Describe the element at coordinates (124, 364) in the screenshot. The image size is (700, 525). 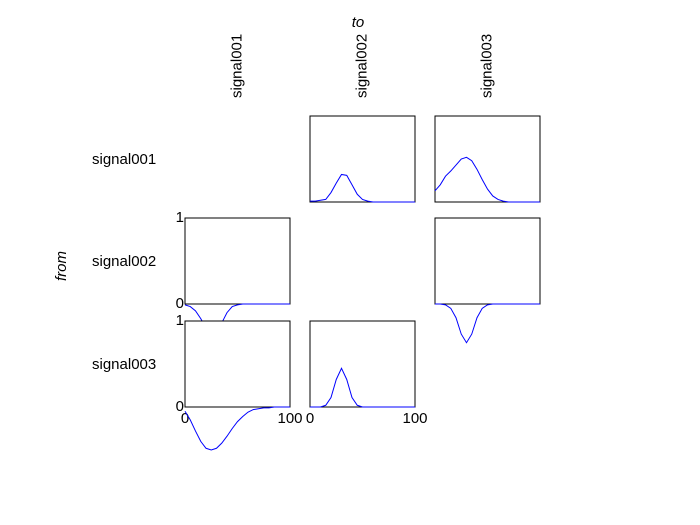
I see `row-label: signal003` at that location.